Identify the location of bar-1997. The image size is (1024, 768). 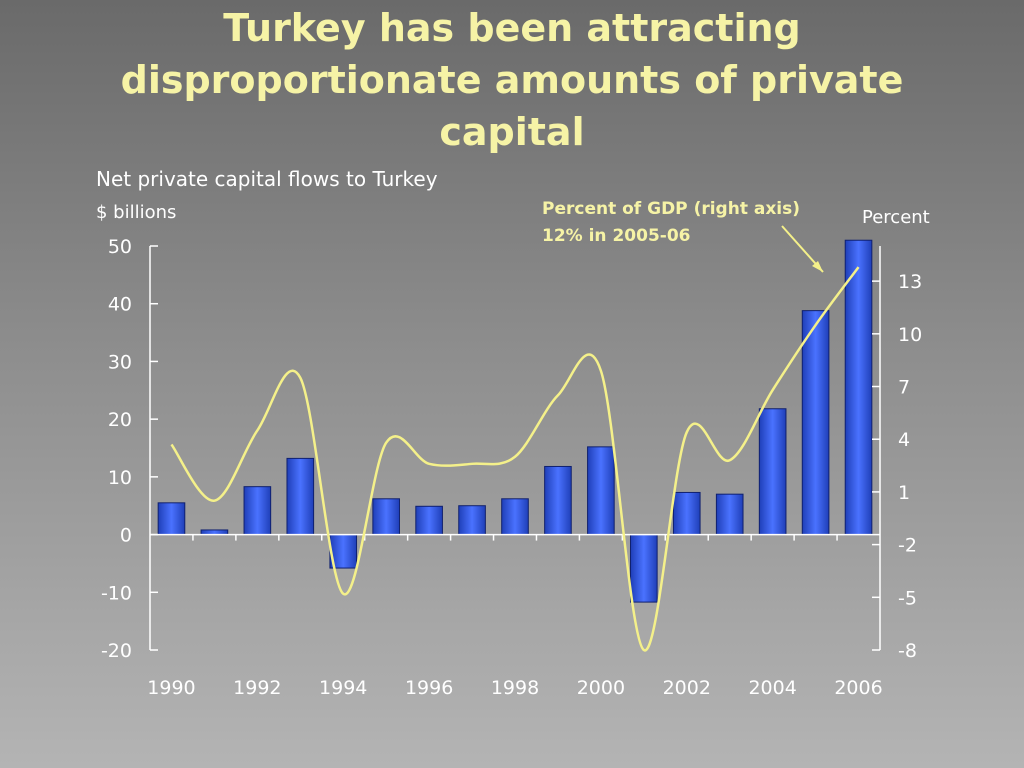
(472, 520).